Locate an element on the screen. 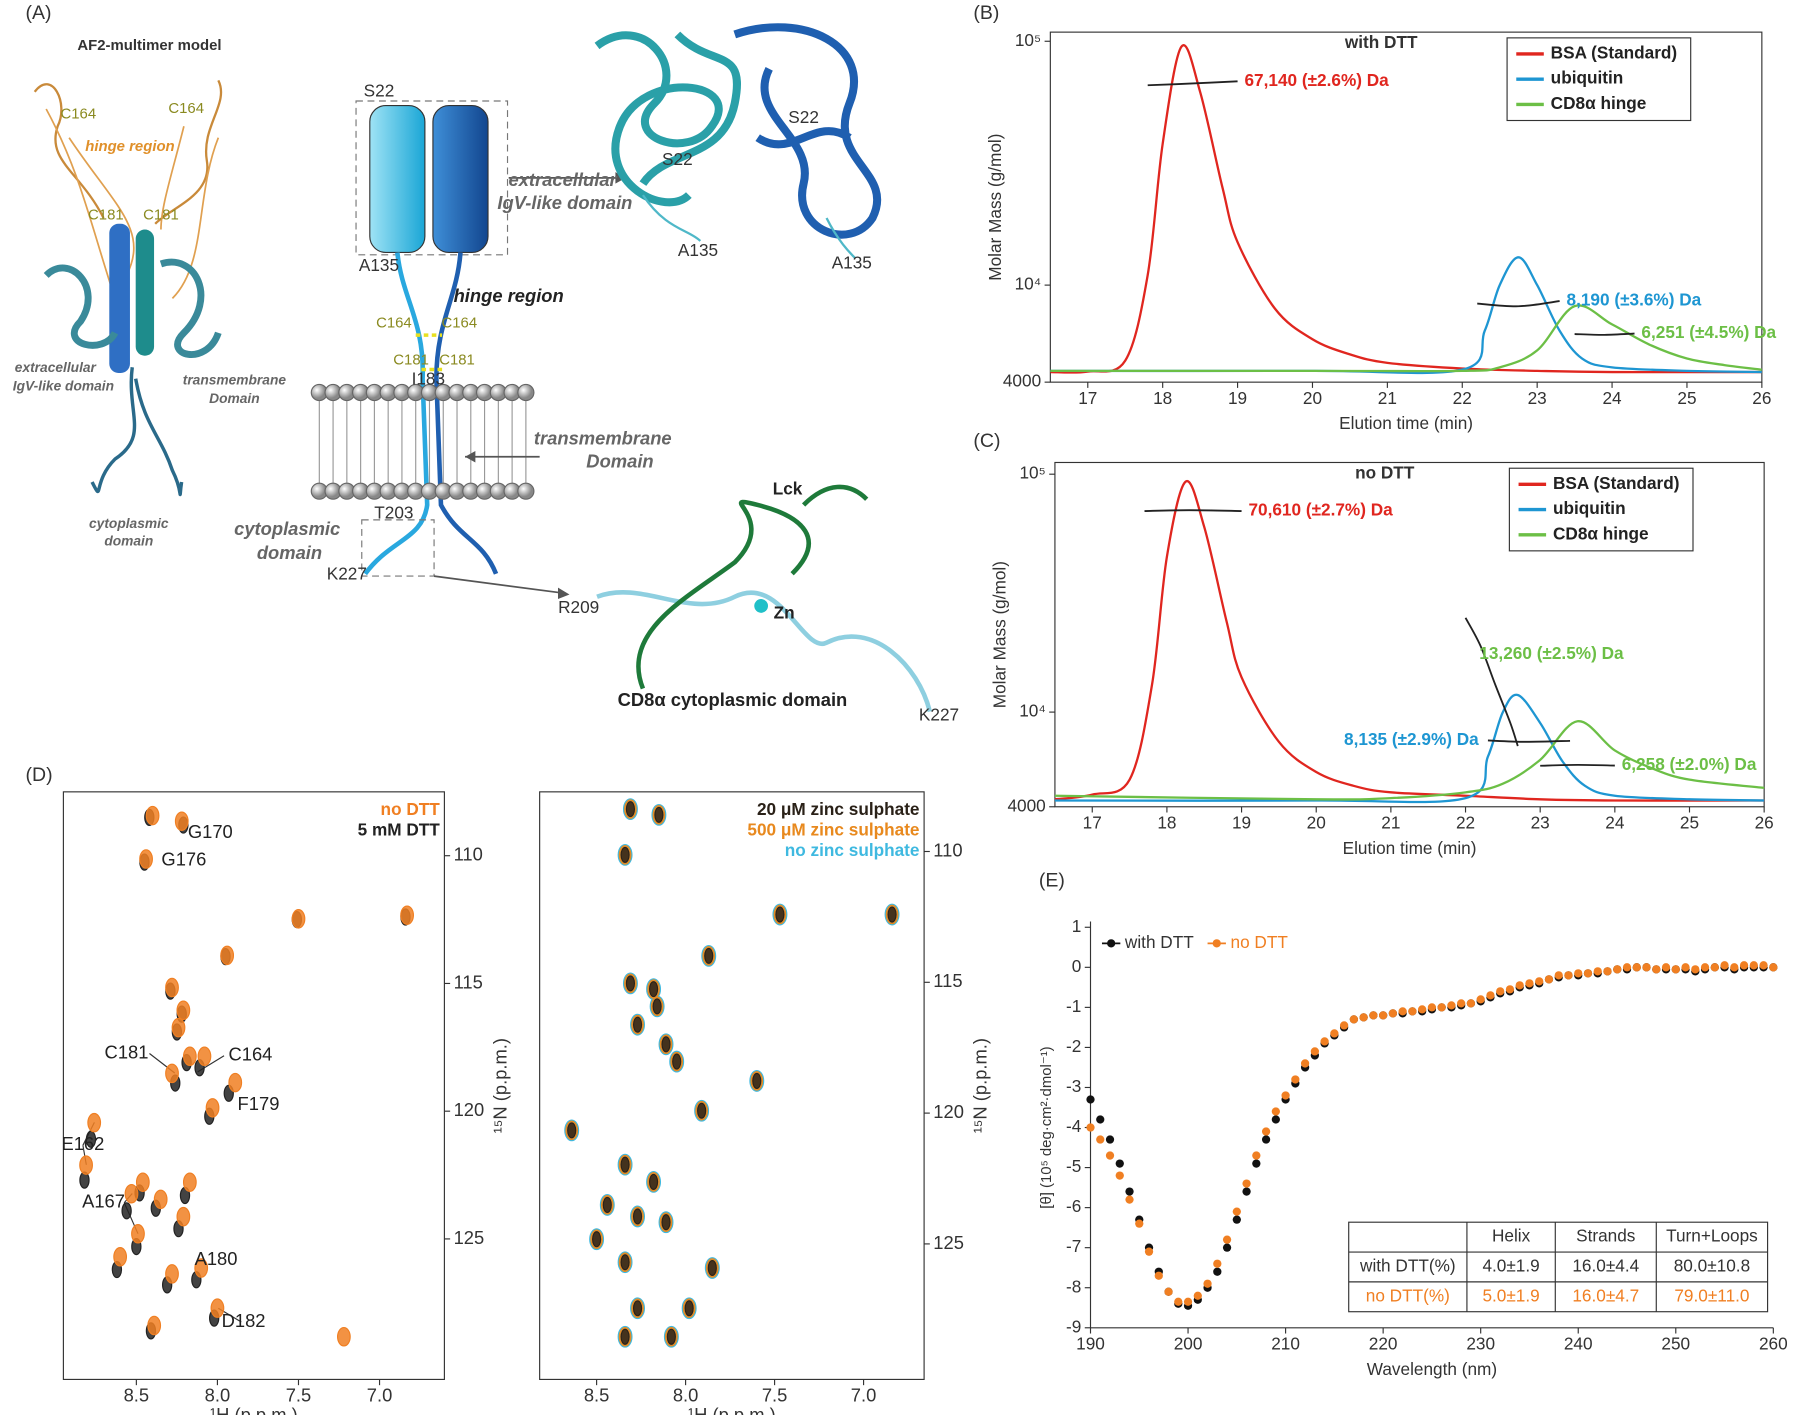 The height and width of the screenshot is (1415, 1800). legend-label: ubiquitin is located at coordinates (1587, 78).